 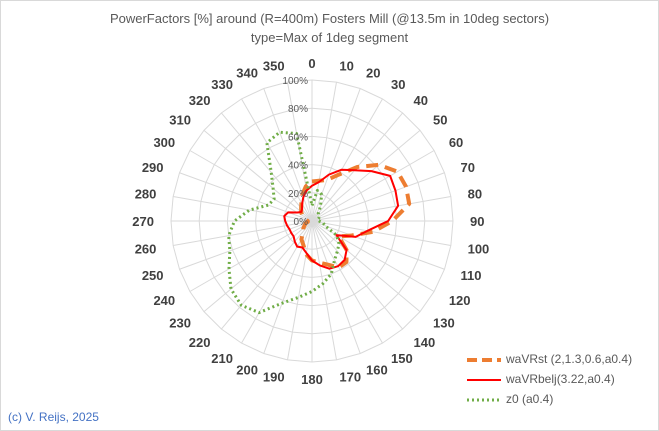 I want to click on direction-label: 180, so click(x=312, y=379).